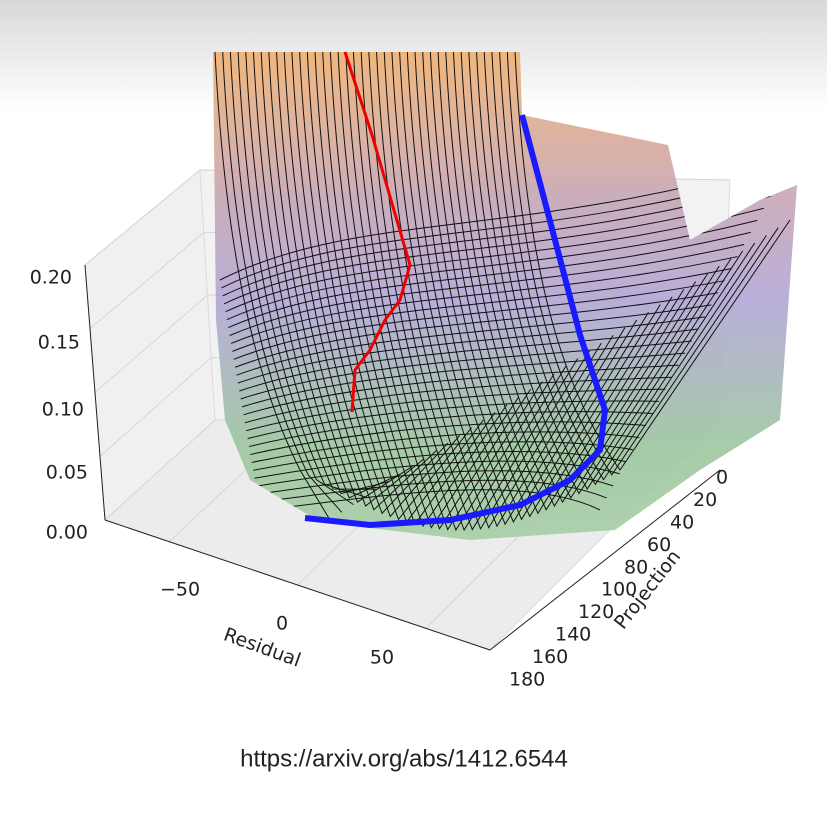 This screenshot has height=826, width=827. Describe the element at coordinates (659, 545) in the screenshot. I see `y-tick-label: 60` at that location.